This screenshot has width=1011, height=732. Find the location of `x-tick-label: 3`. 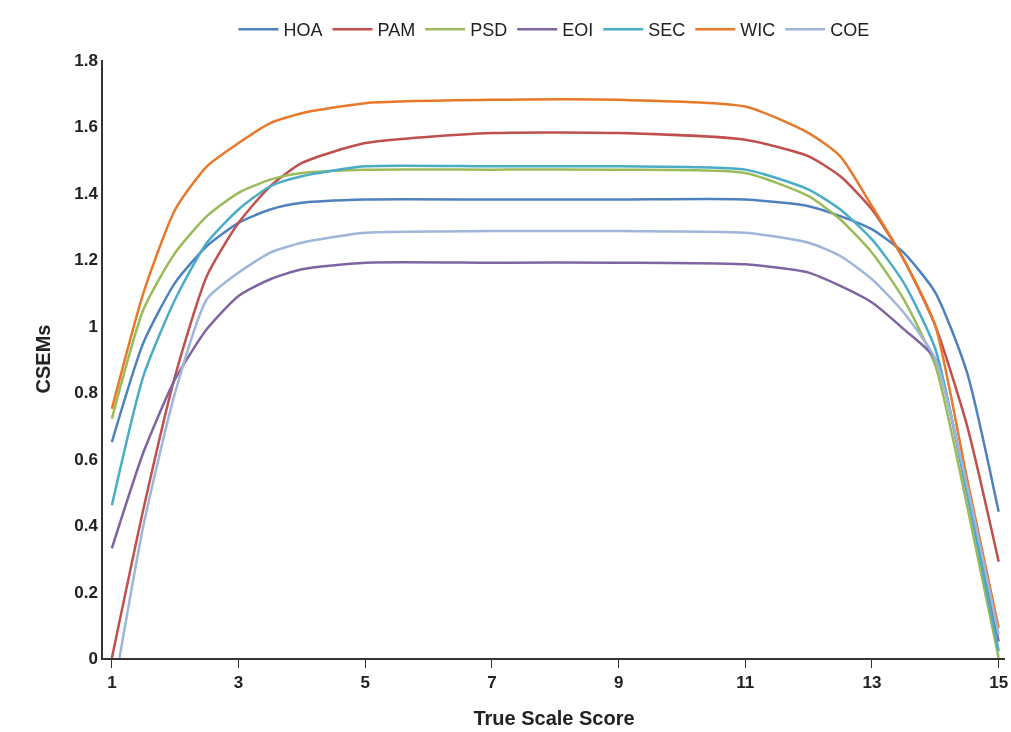

x-tick-label: 3 is located at coordinates (238, 683).